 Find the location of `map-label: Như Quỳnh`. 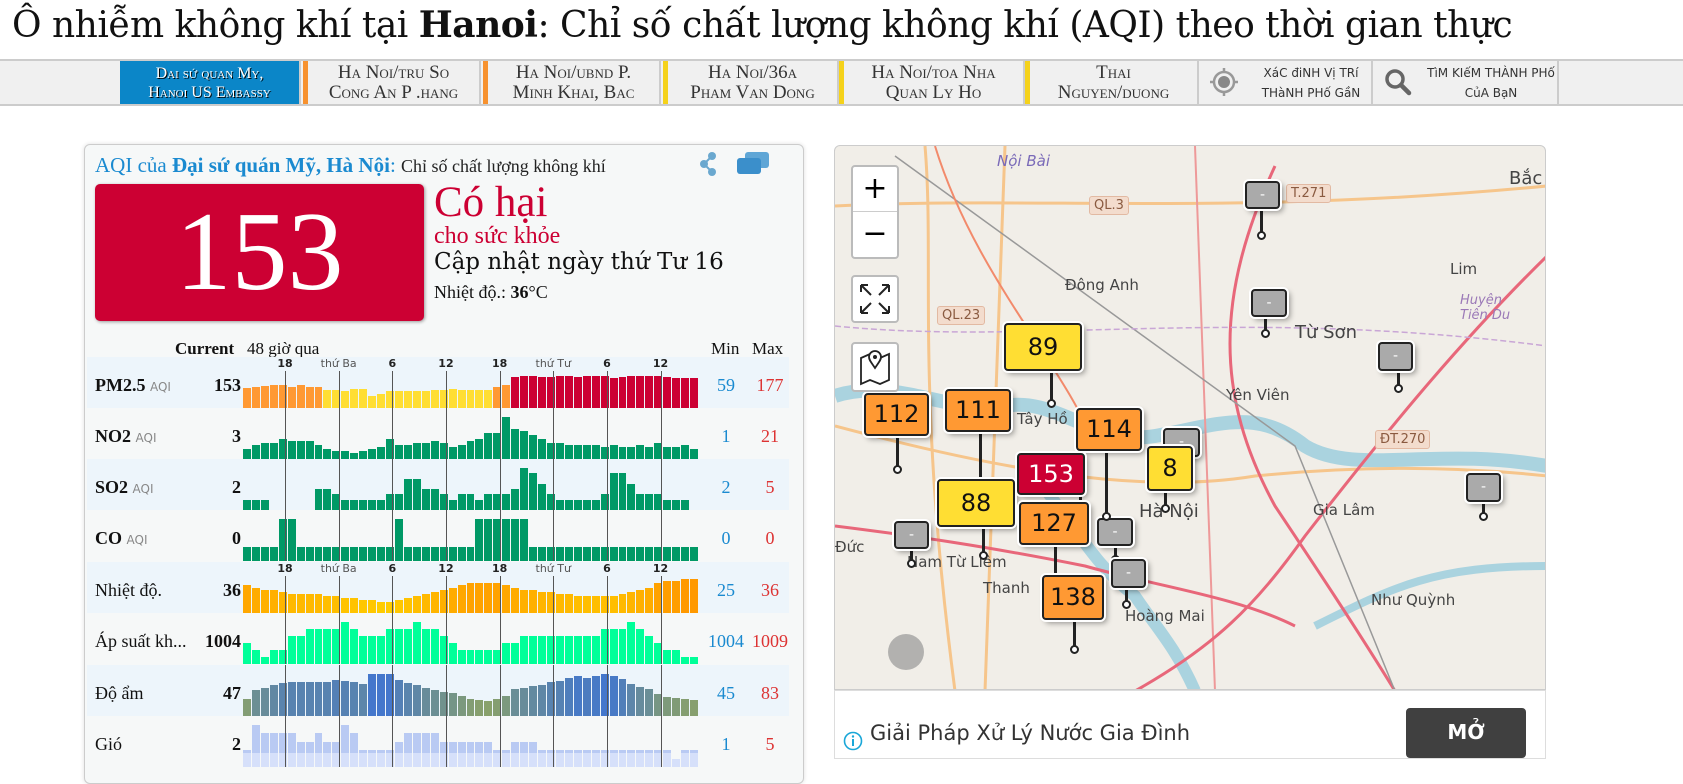

map-label: Như Quỳnh is located at coordinates (1413, 600).